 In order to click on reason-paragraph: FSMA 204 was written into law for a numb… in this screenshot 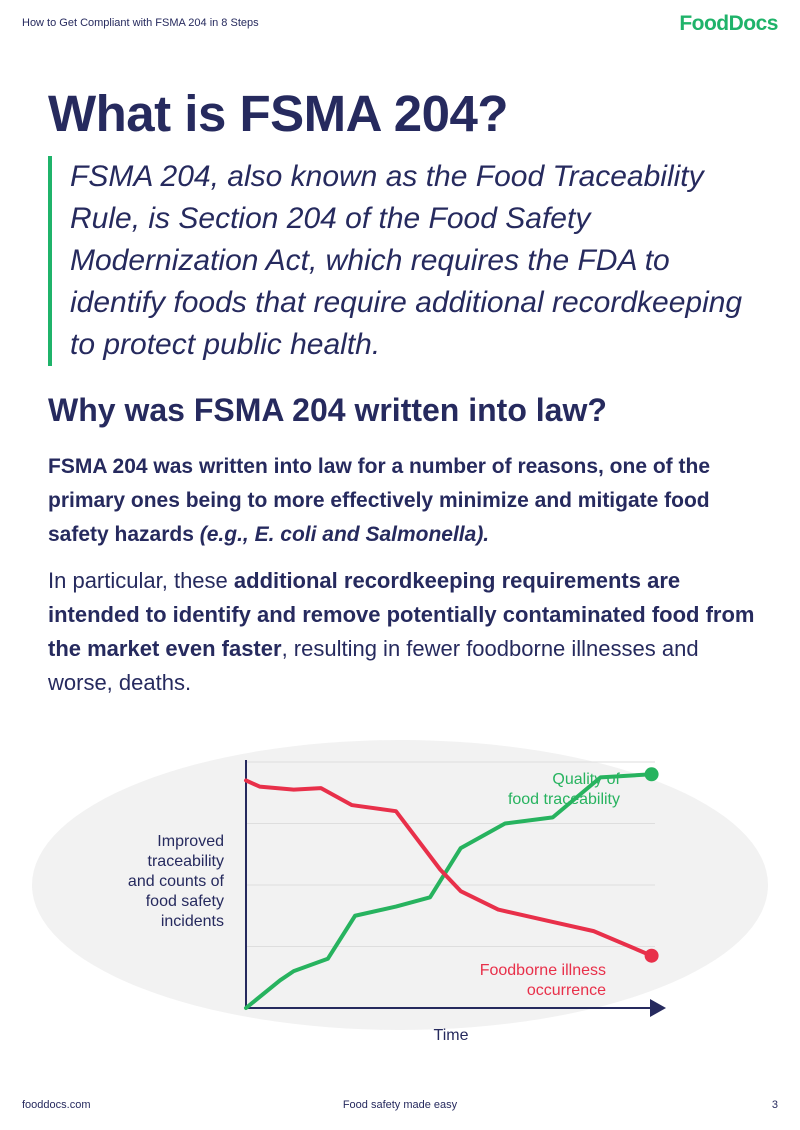, I will do `click(408, 501)`.